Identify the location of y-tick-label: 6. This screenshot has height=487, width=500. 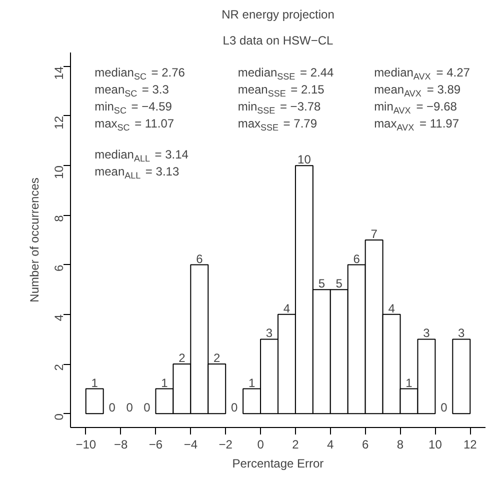
(59, 268).